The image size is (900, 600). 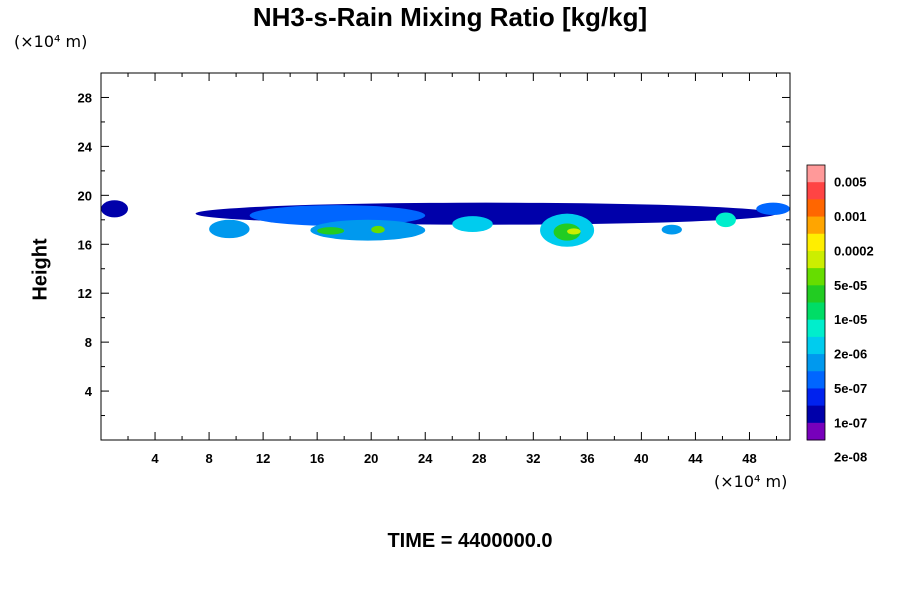 I want to click on x-tick-label: 32, so click(x=533, y=458).